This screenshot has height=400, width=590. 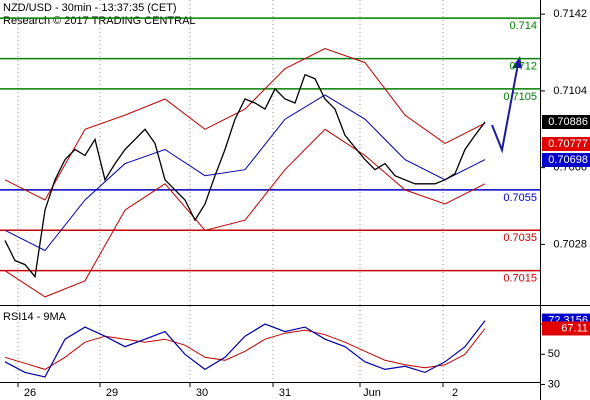 I want to click on y-tick-label: 0.7028, so click(x=570, y=244).